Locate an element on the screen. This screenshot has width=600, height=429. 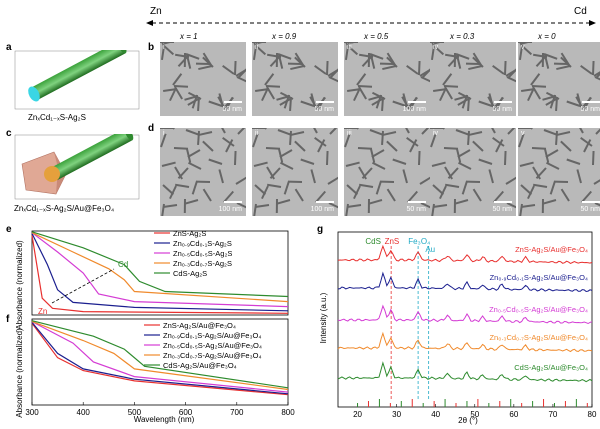
tem-image-row_d-i: i 100 nm is located at coordinates (203, 172).